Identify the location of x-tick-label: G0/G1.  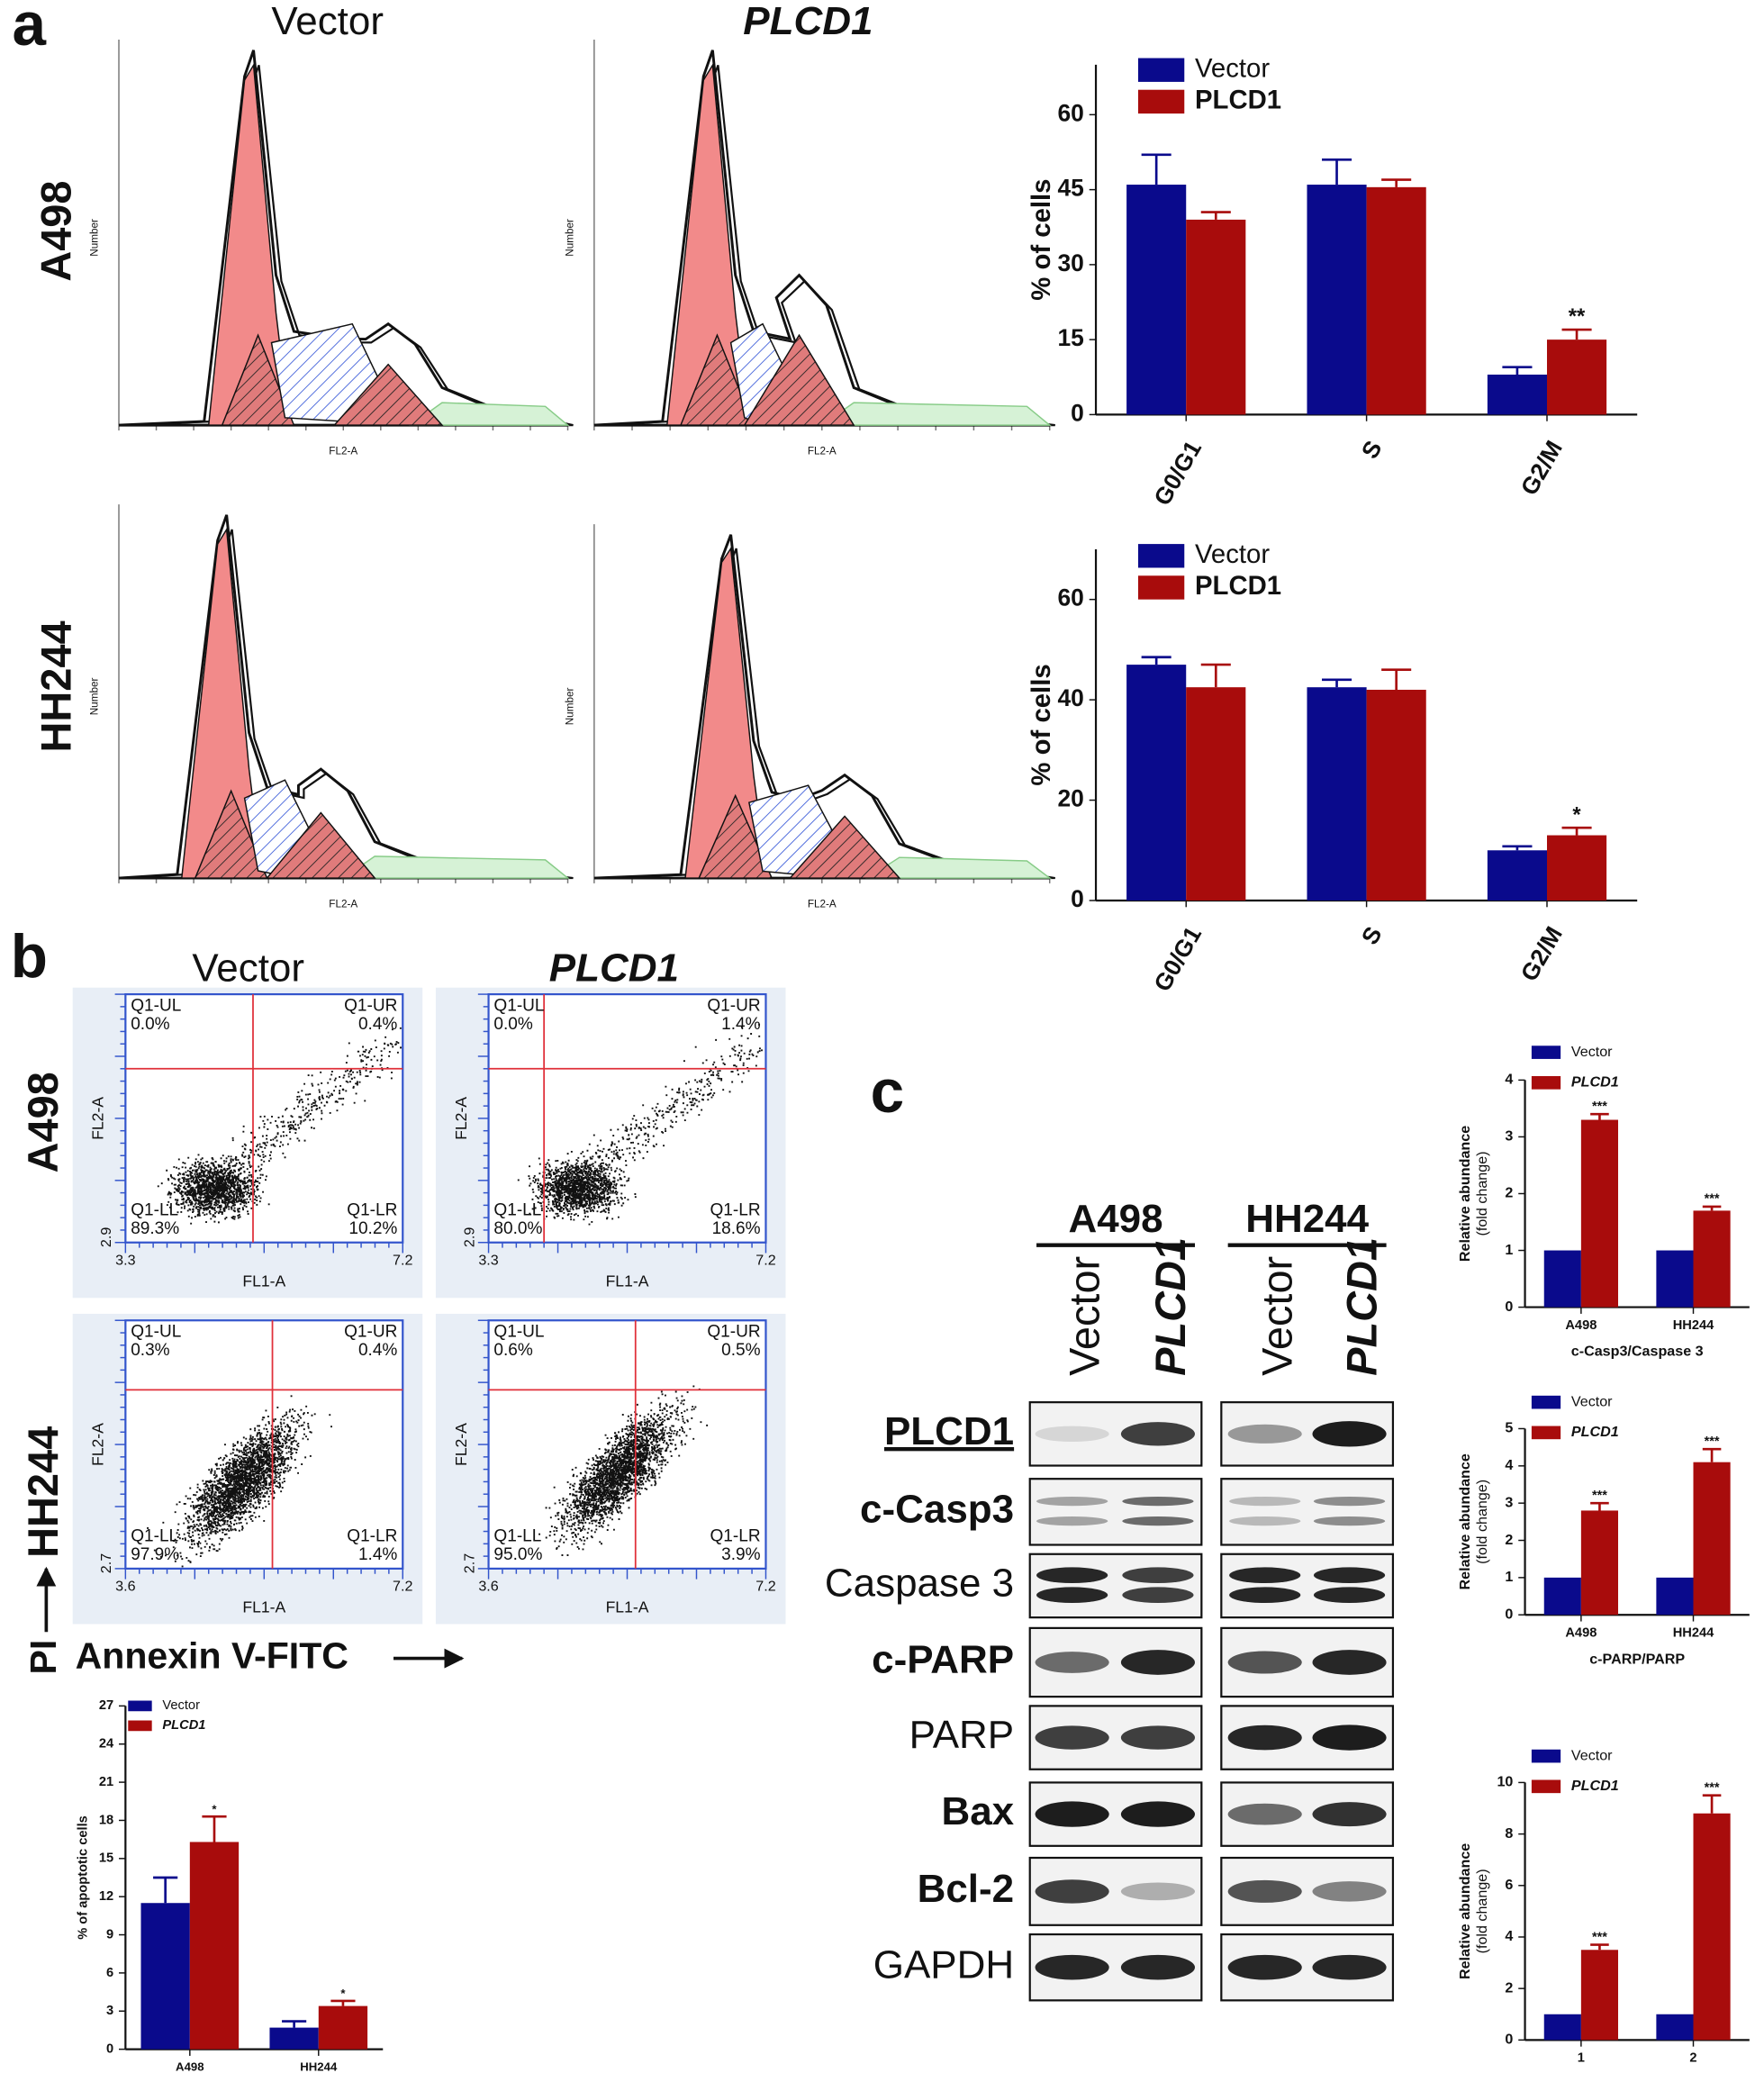
(1177, 473).